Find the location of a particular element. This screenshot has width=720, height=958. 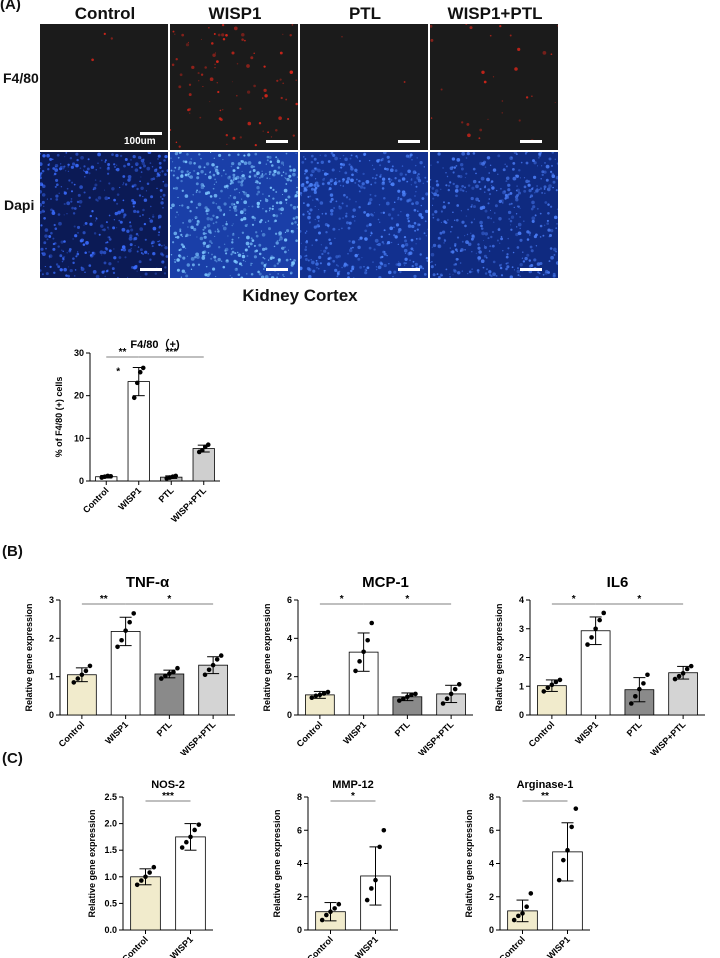

y-tick-label: 10 is located at coordinates (79, 438).